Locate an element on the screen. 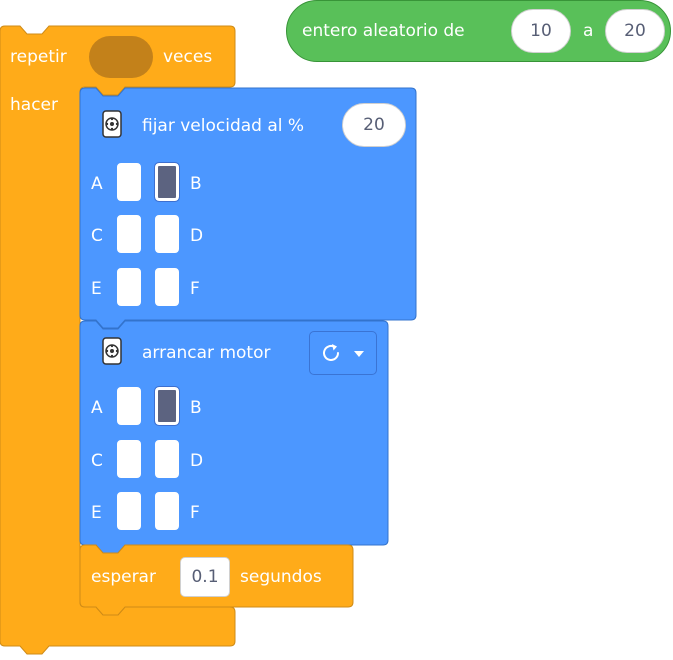  reporter-label: entero aleatorio de is located at coordinates (383, 31).